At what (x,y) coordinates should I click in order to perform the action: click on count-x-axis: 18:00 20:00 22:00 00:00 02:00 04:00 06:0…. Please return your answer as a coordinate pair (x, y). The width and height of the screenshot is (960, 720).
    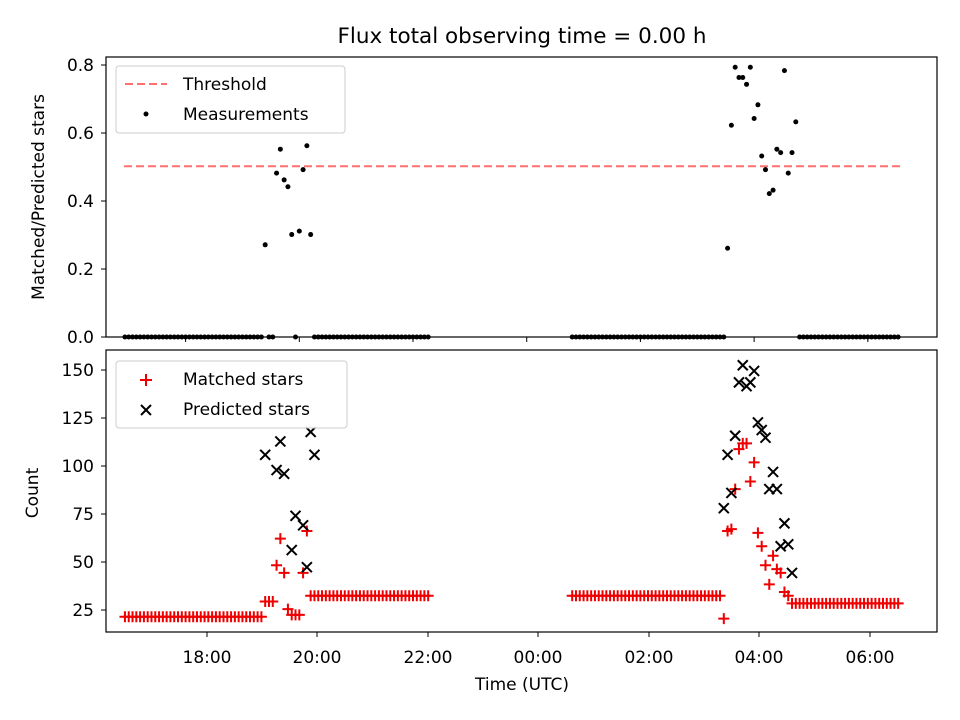
    Looking at the image, I should click on (539, 650).